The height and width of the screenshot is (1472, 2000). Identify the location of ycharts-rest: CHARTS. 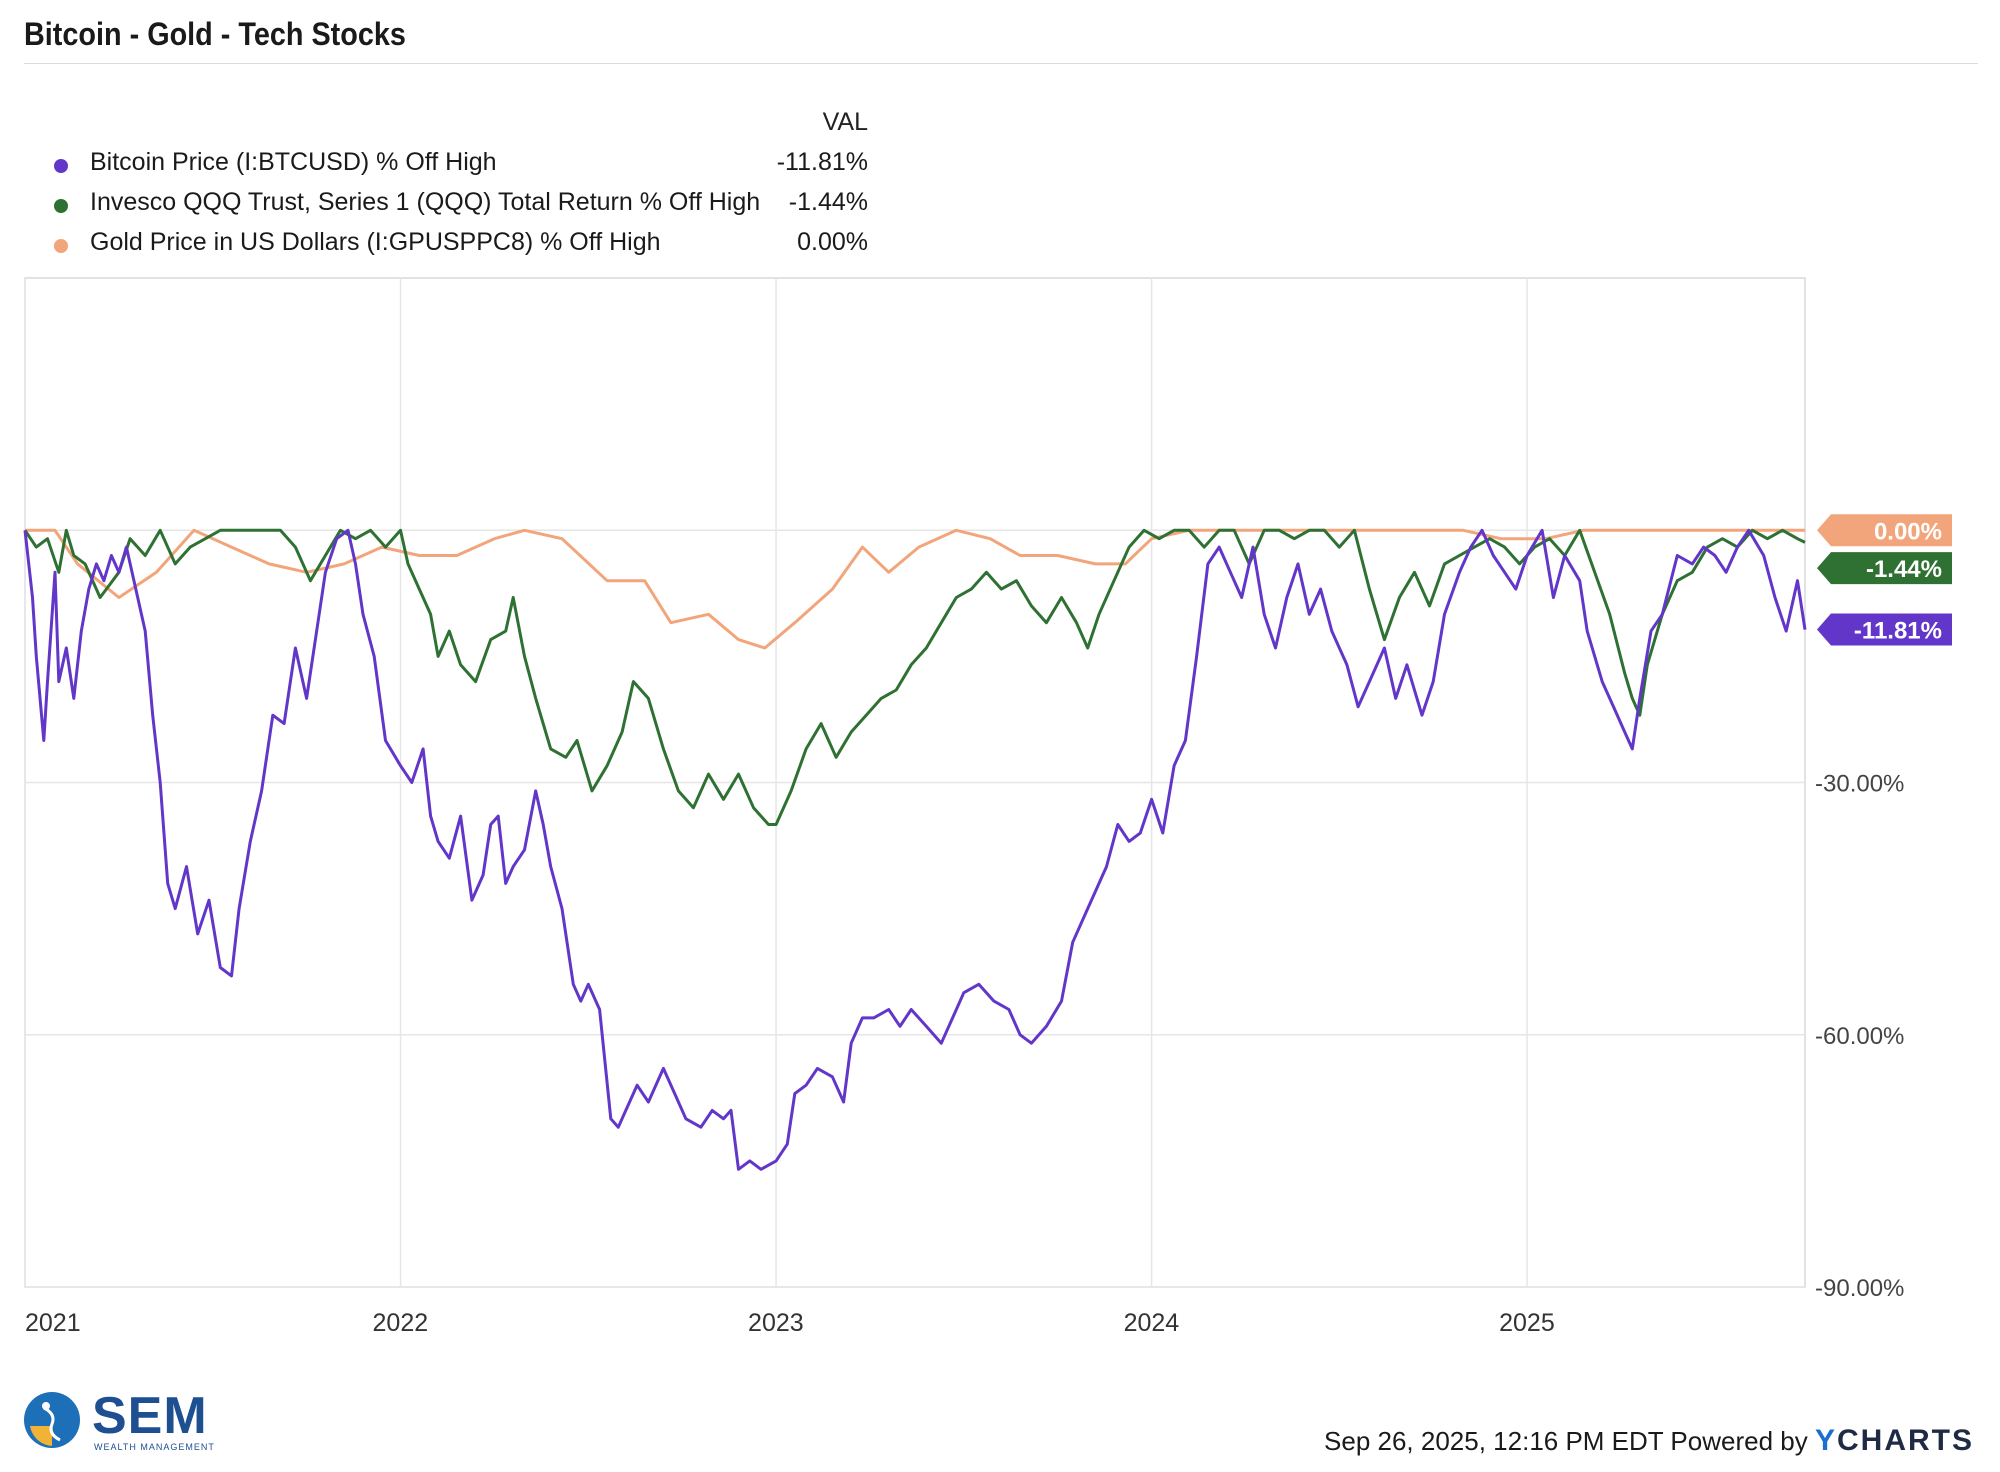
(1905, 1440).